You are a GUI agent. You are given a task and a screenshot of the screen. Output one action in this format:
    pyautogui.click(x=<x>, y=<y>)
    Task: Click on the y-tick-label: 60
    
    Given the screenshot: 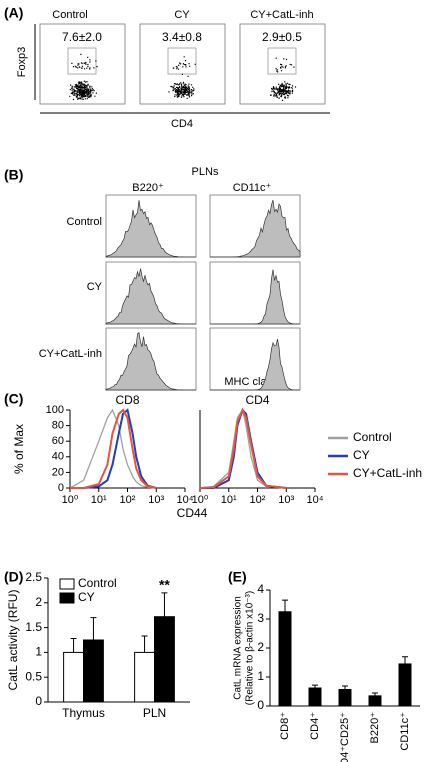 What is the action you would take?
    pyautogui.click(x=58, y=441)
    